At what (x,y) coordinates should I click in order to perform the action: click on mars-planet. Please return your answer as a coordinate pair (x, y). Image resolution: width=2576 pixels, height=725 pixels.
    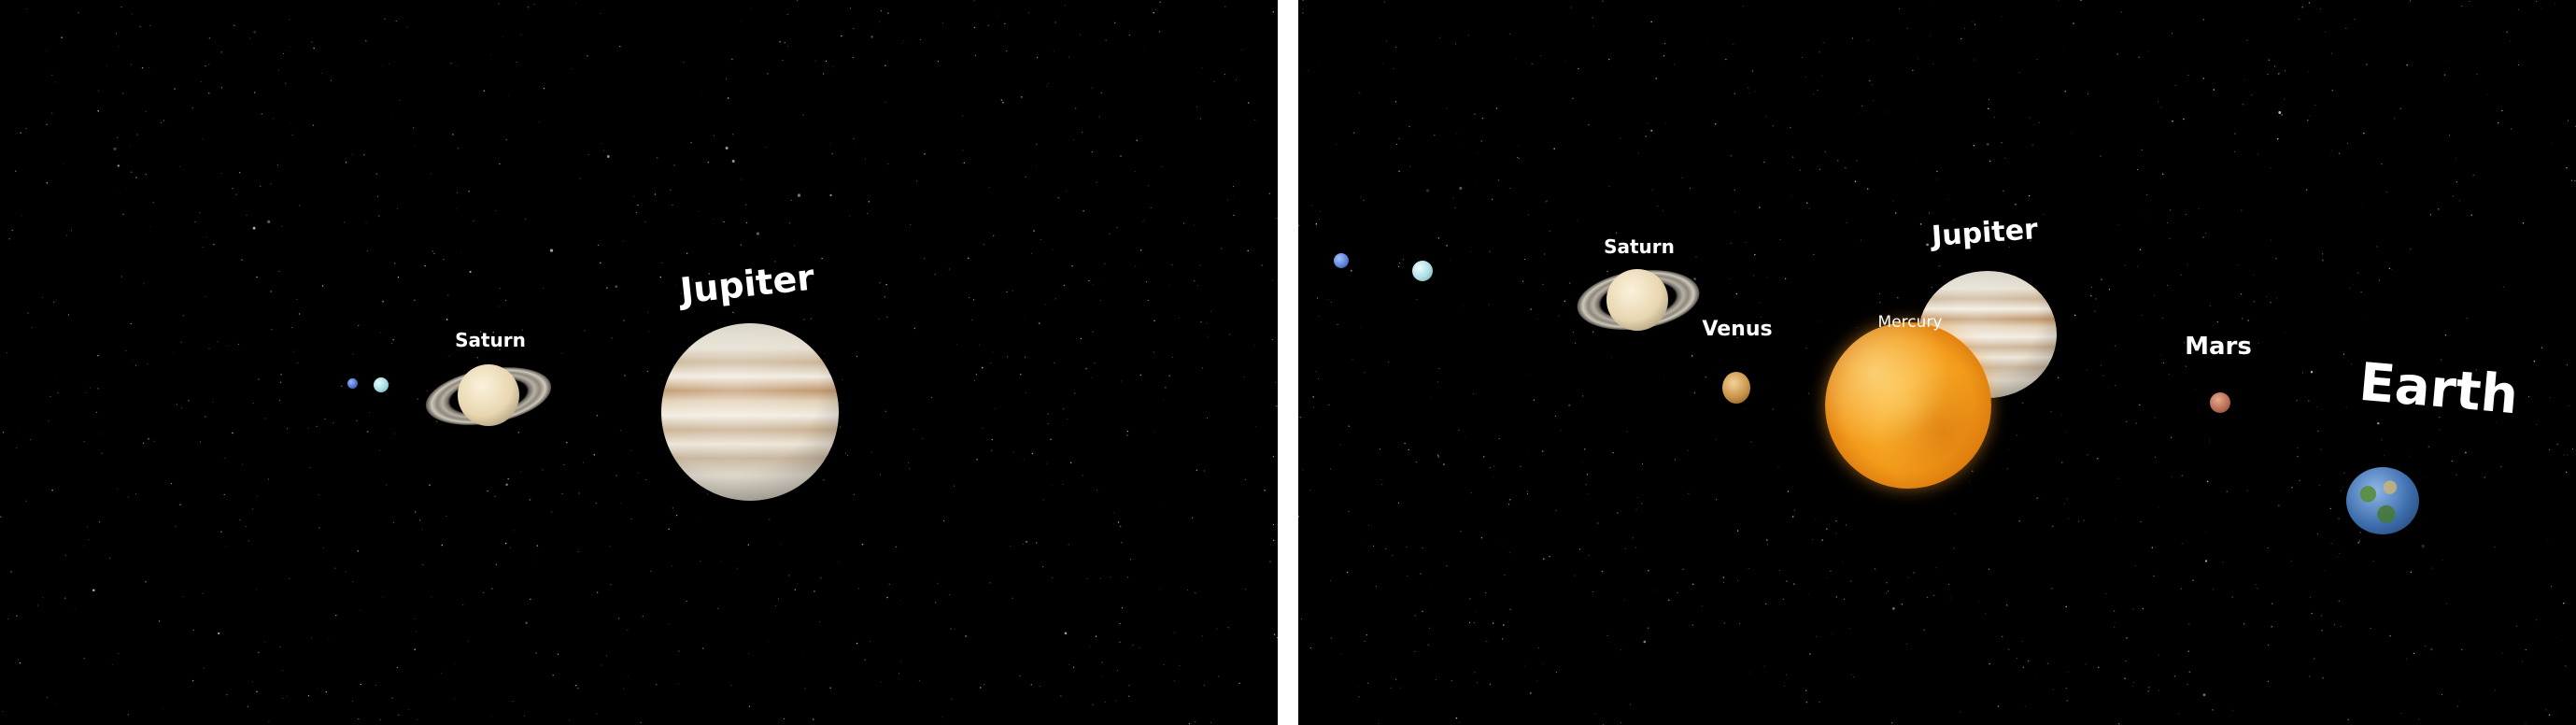
    Looking at the image, I should click on (2220, 402).